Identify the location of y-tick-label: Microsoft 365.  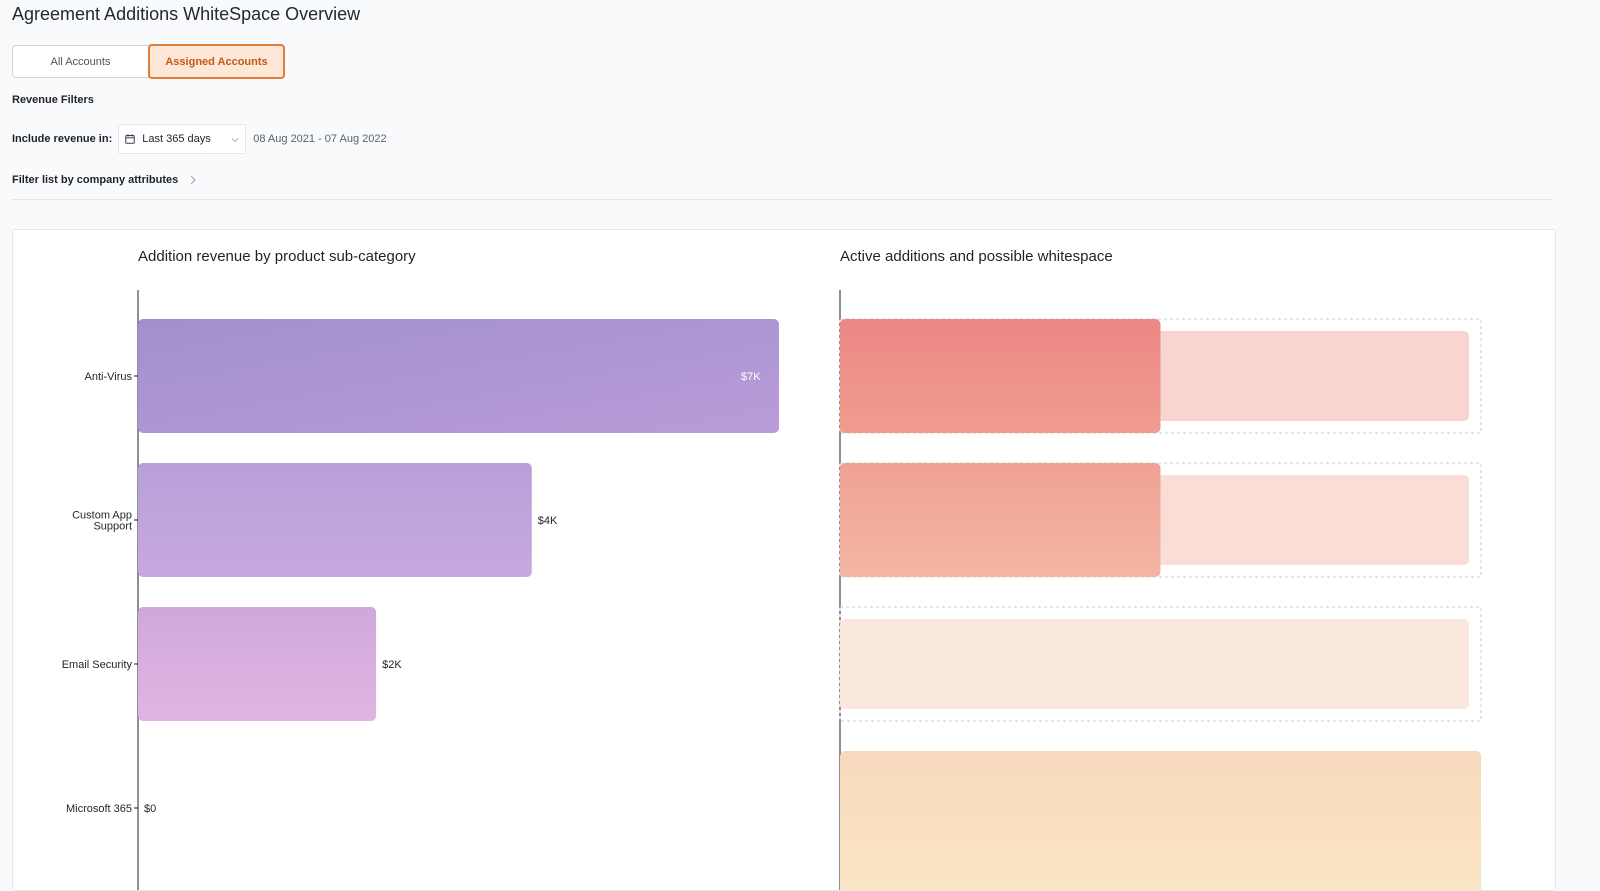
(99, 809).